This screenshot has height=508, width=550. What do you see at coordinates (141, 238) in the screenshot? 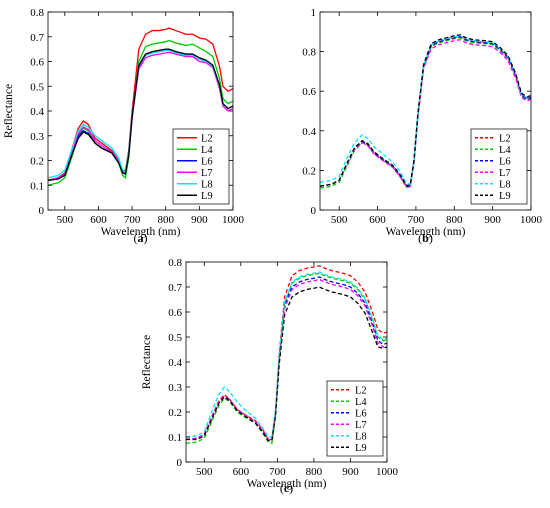
I see `panel-label: (a)` at bounding box center [141, 238].